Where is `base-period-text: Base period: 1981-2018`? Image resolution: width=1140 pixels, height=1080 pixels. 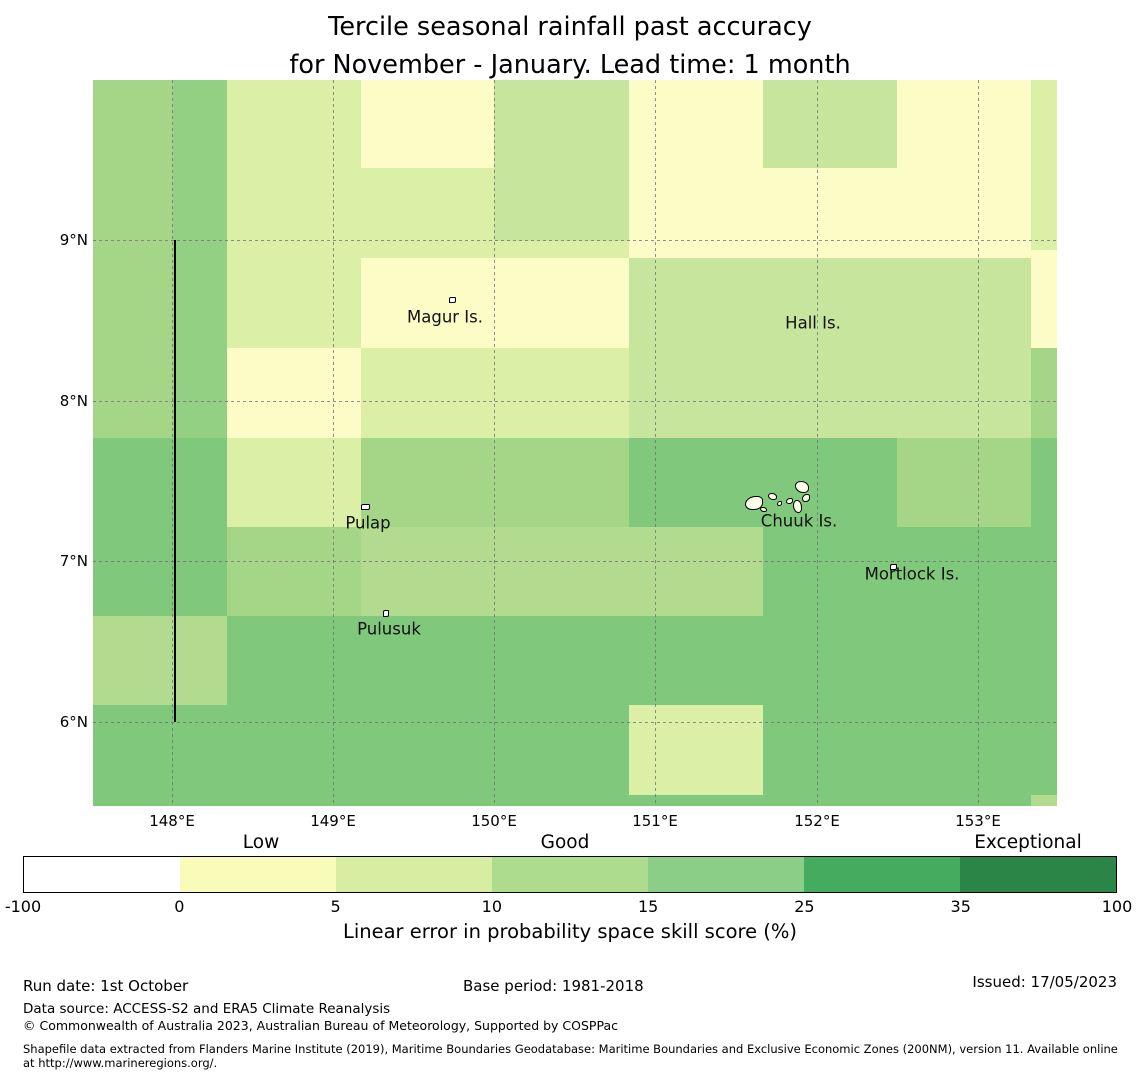
base-period-text: Base period: 1981-2018 is located at coordinates (553, 986).